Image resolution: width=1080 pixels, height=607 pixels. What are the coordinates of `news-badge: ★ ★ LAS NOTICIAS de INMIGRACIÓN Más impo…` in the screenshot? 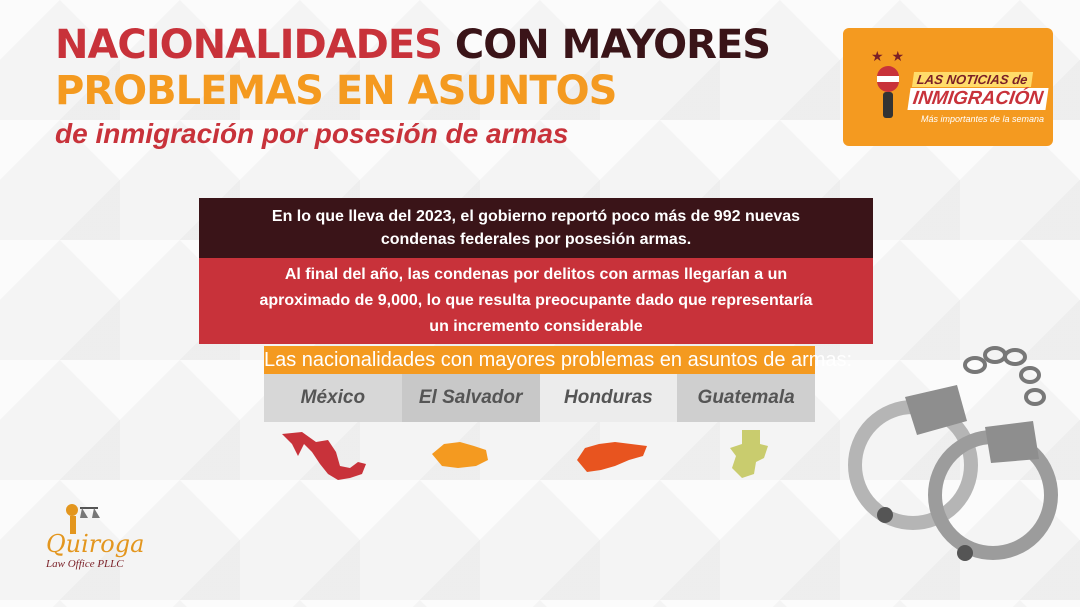 It's located at (948, 87).